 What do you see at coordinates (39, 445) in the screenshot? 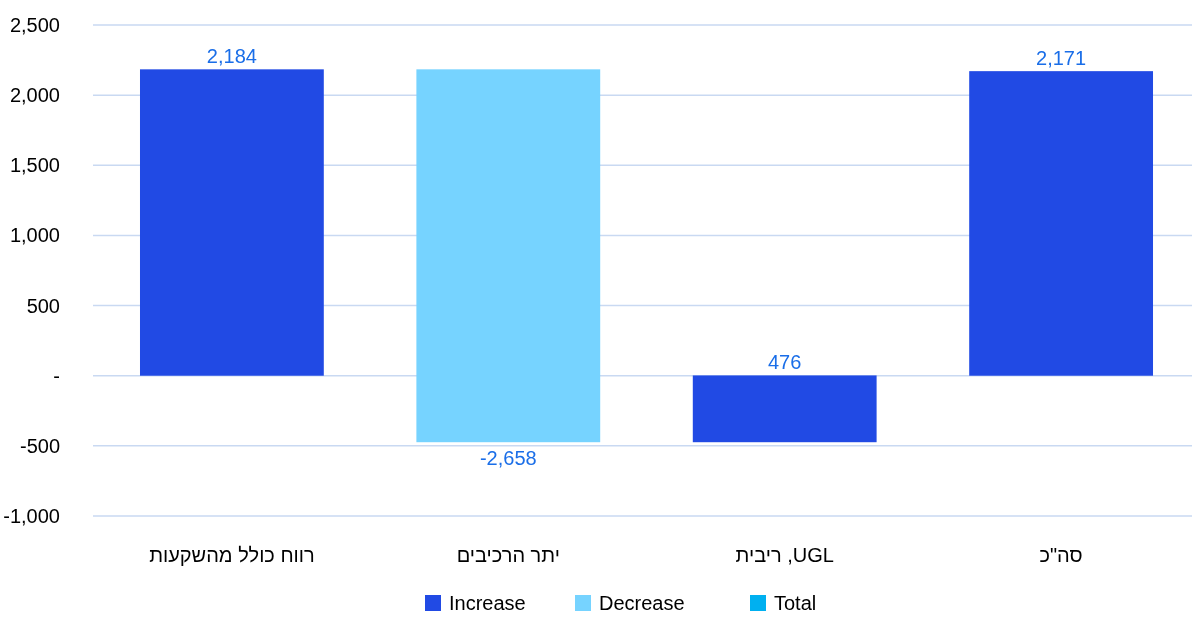
I see `y-tick-label: -500` at bounding box center [39, 445].